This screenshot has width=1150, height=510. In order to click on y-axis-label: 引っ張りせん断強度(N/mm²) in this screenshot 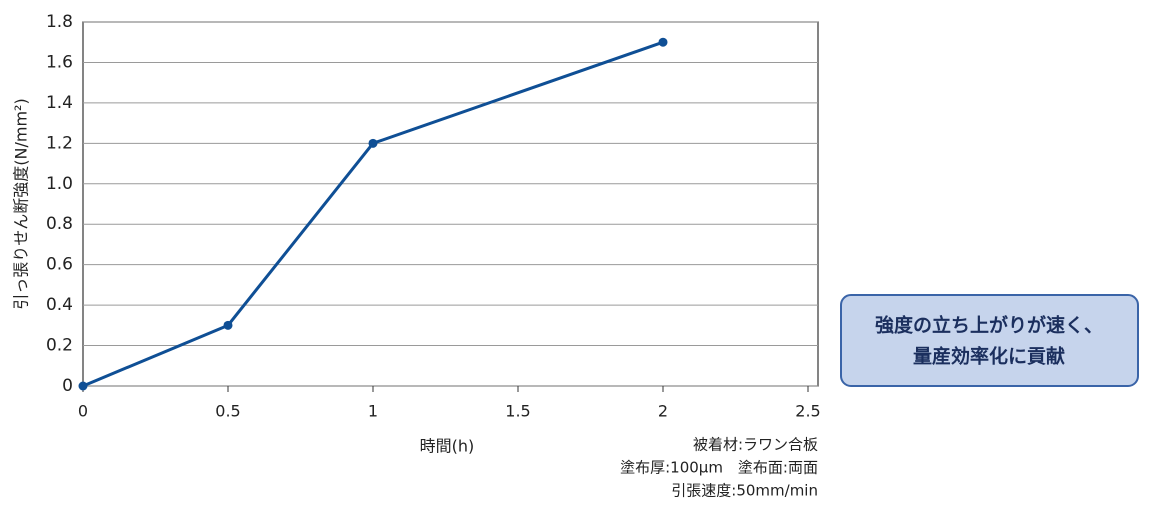, I will do `click(21, 203)`.